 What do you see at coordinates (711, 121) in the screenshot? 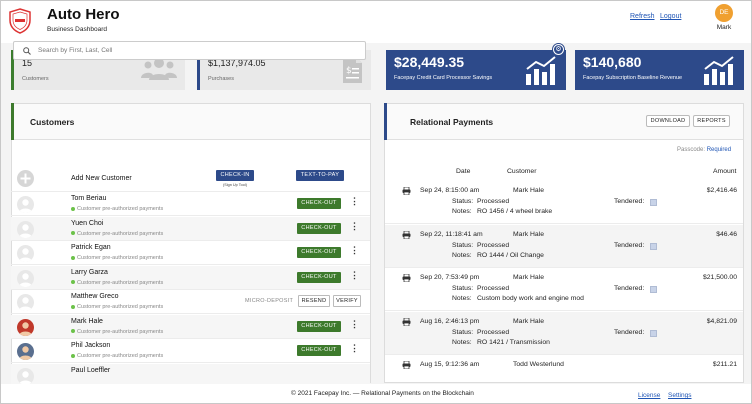
I see `reports-button: REPORTS` at bounding box center [711, 121].